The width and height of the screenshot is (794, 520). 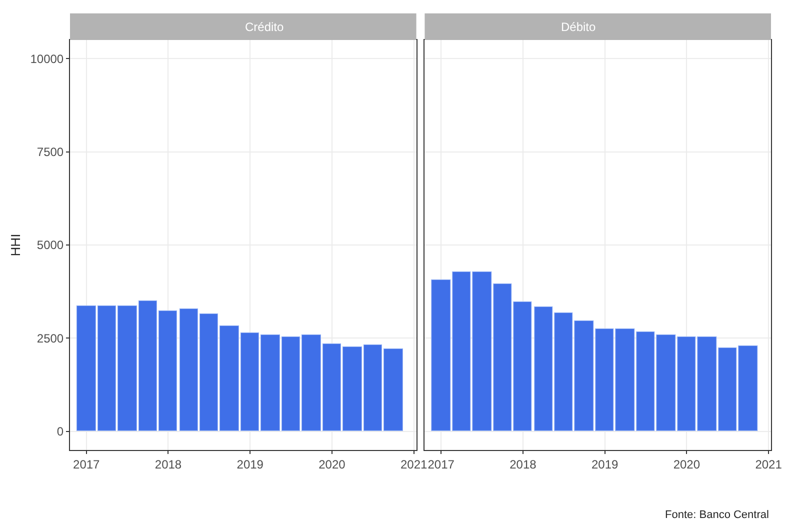 What do you see at coordinates (717, 514) in the screenshot?
I see `source-note: Fonte: Banco Central` at bounding box center [717, 514].